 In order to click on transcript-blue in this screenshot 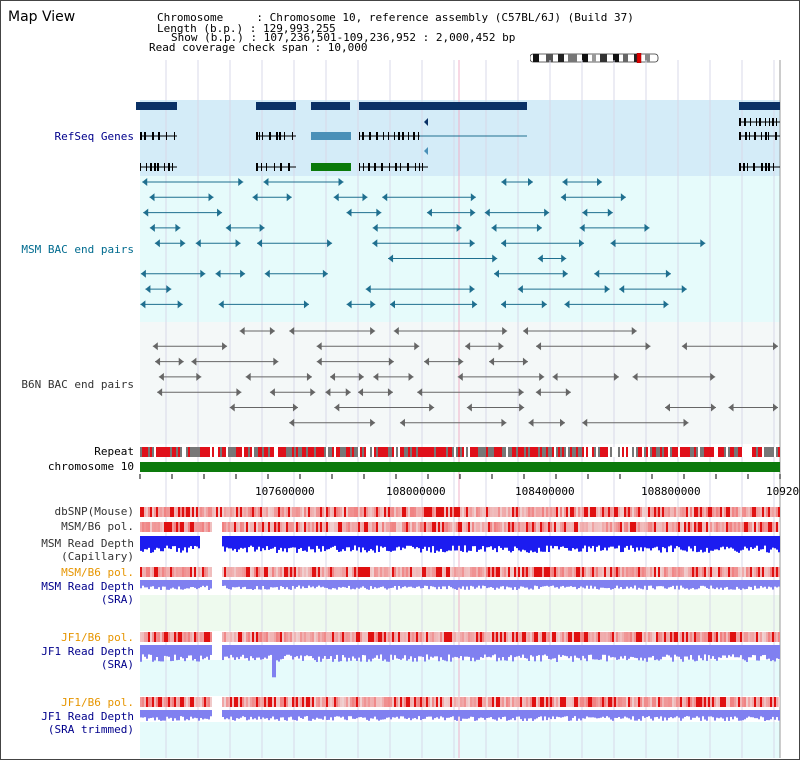, I will do `click(331, 136)`.